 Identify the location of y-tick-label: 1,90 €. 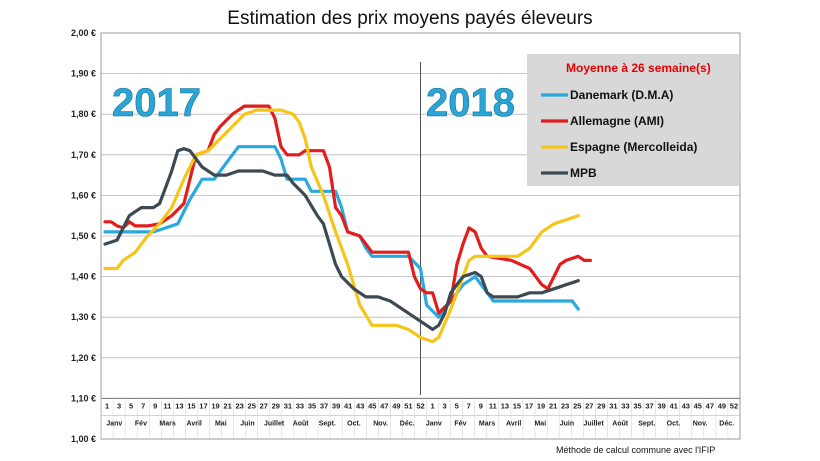
(83, 74).